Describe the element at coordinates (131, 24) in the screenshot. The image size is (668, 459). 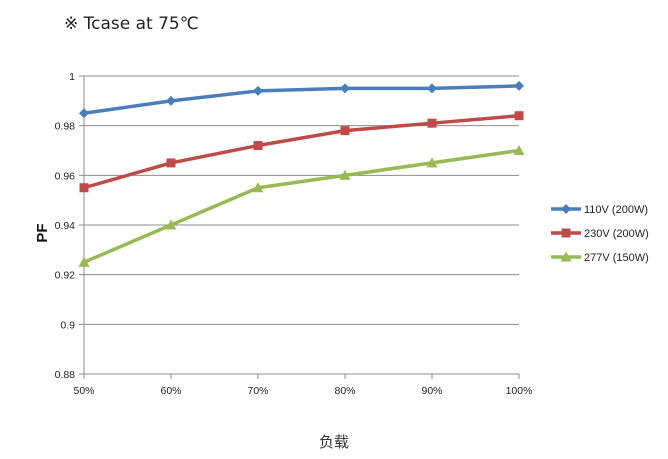
I see `chart-title: ※ Tcase at 75℃` at that location.